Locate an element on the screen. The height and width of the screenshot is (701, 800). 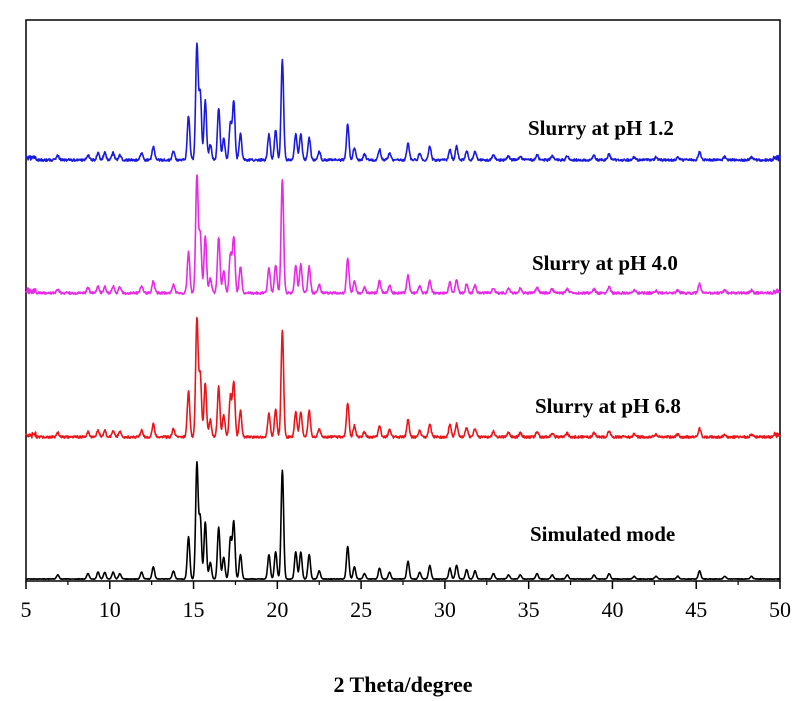
x-axis-title: 2 Theta/degree is located at coordinates (402, 684).